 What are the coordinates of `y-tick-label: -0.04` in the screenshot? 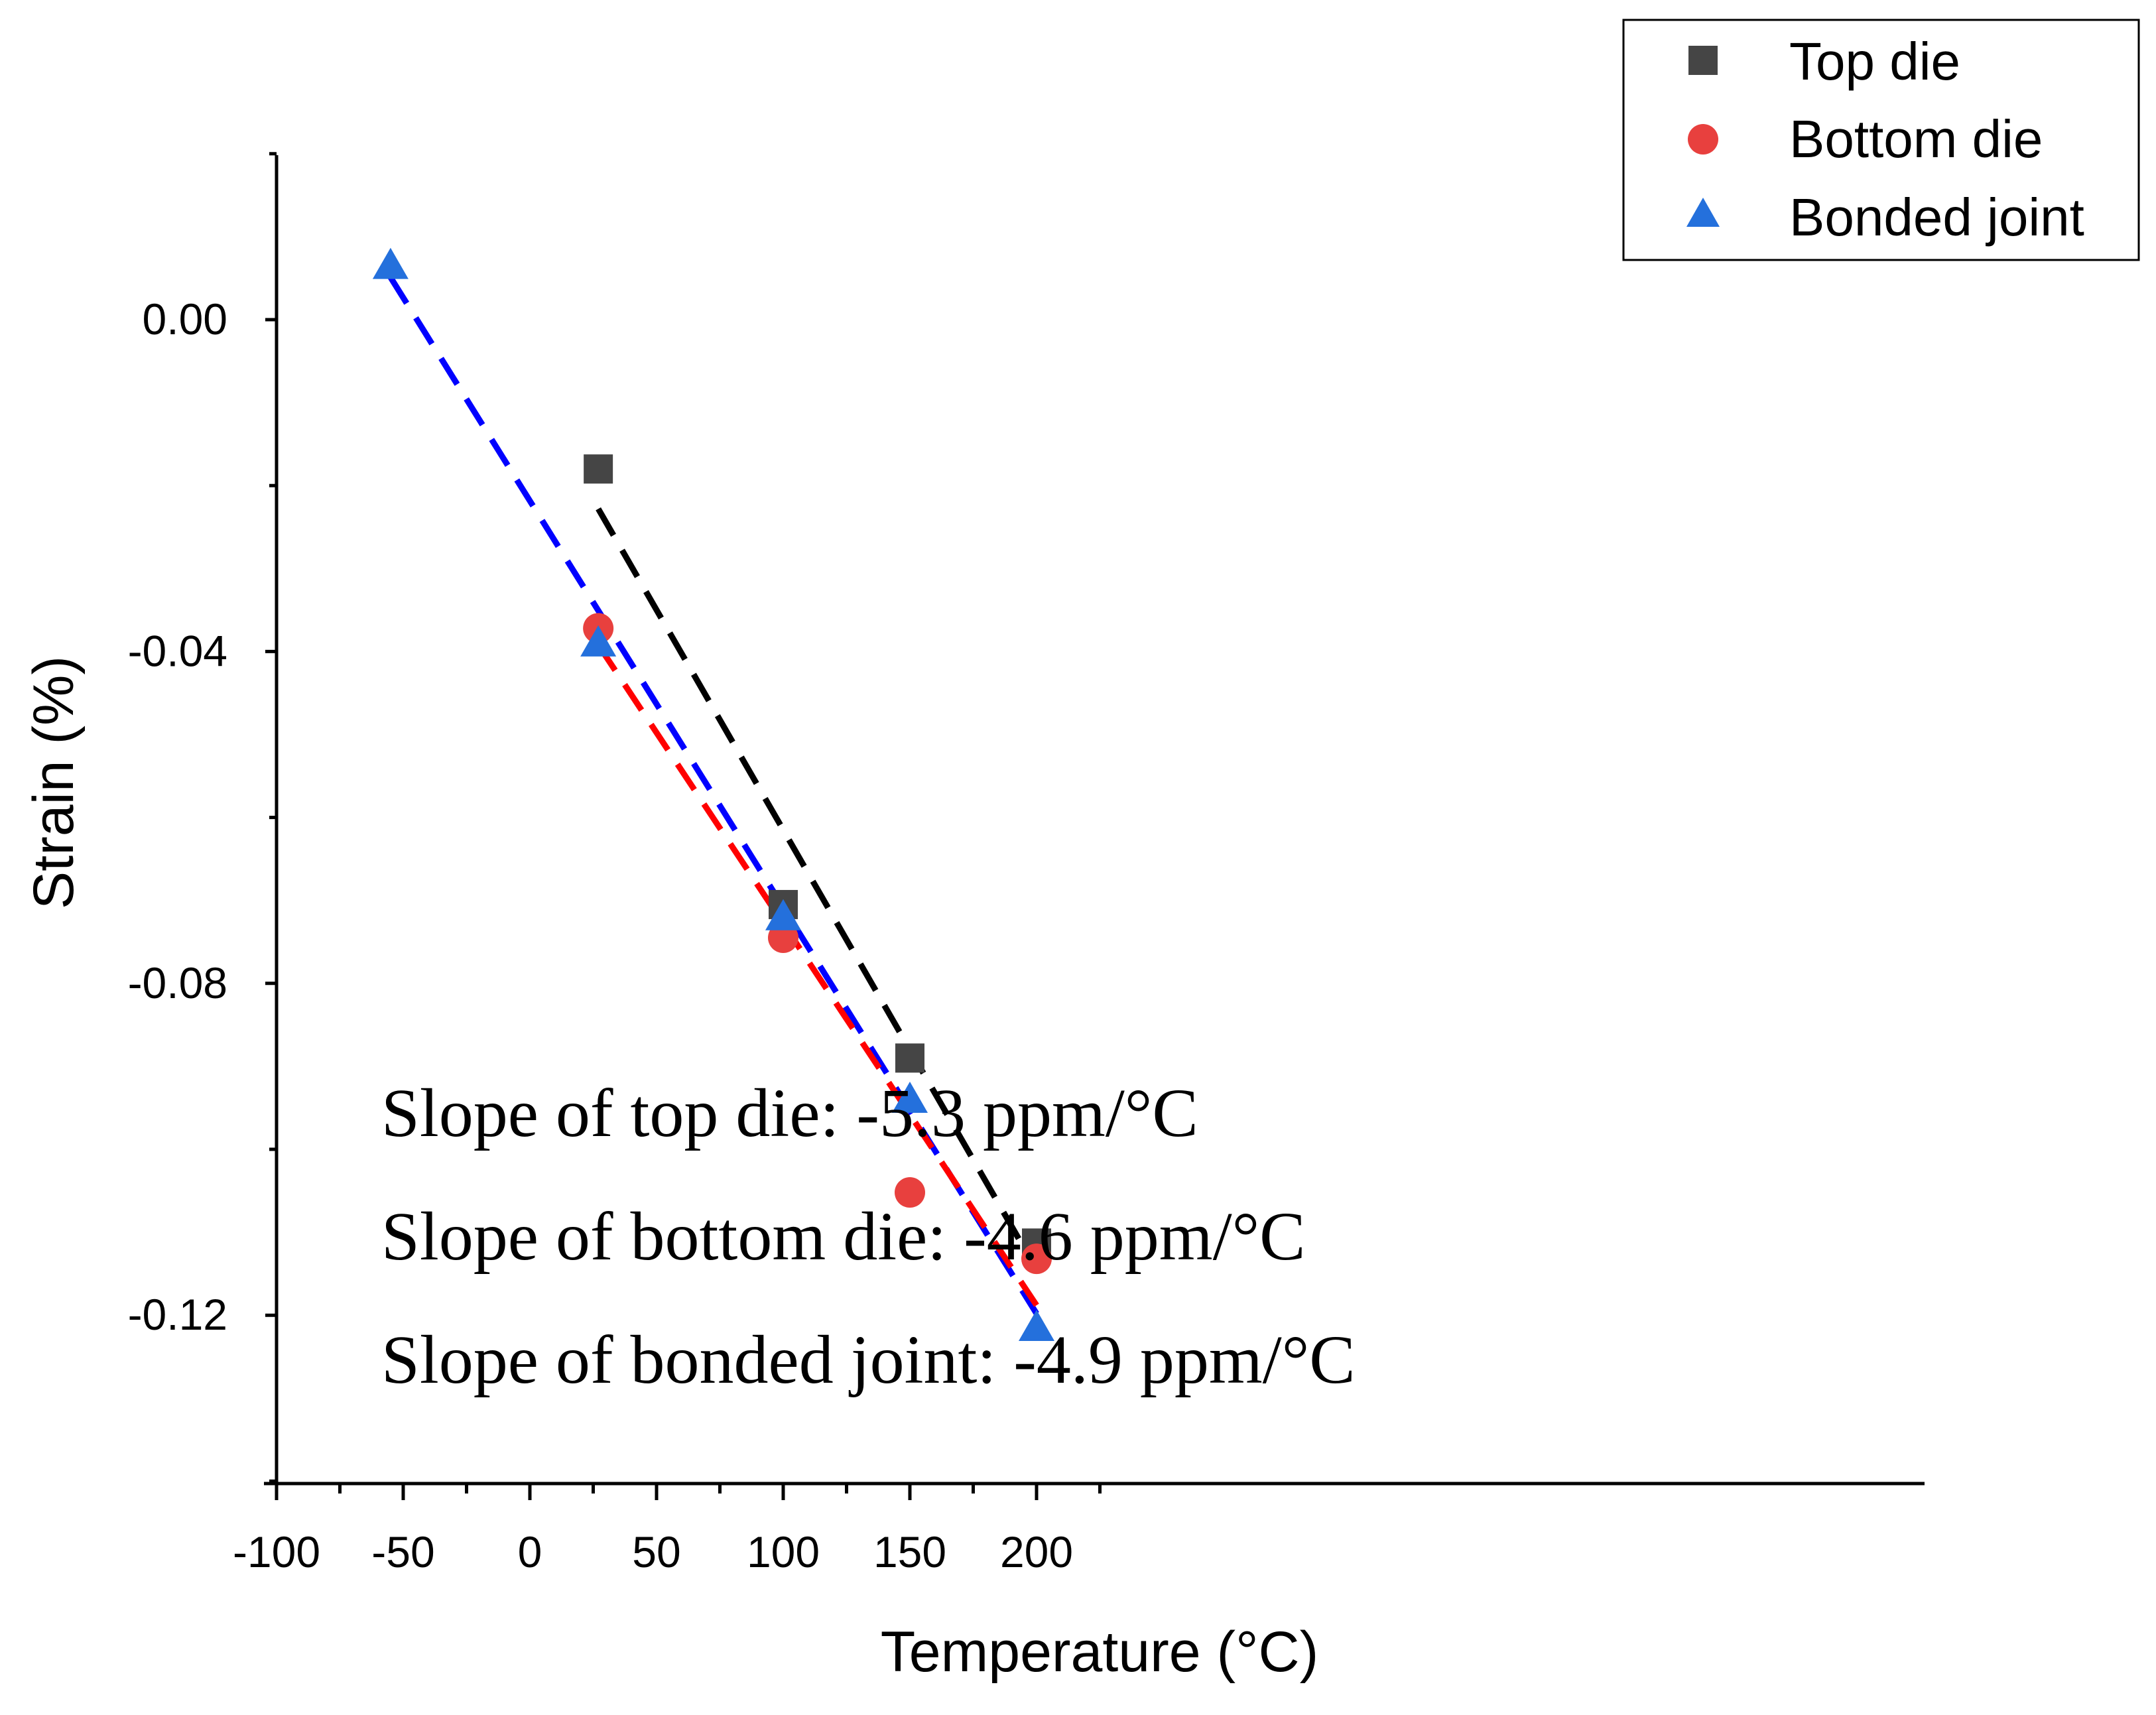 It's located at (177, 650).